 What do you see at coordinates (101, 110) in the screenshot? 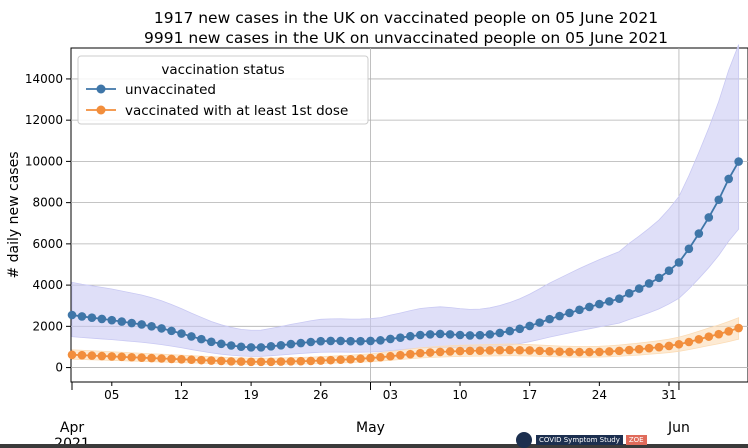
I see `legend-marker-vaccinated` at bounding box center [101, 110].